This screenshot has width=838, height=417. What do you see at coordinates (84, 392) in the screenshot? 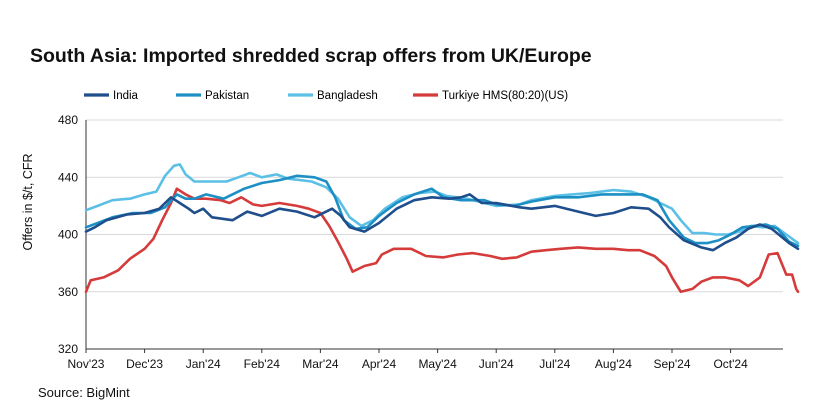
I see `source-note: Source: BigMint` at bounding box center [84, 392].